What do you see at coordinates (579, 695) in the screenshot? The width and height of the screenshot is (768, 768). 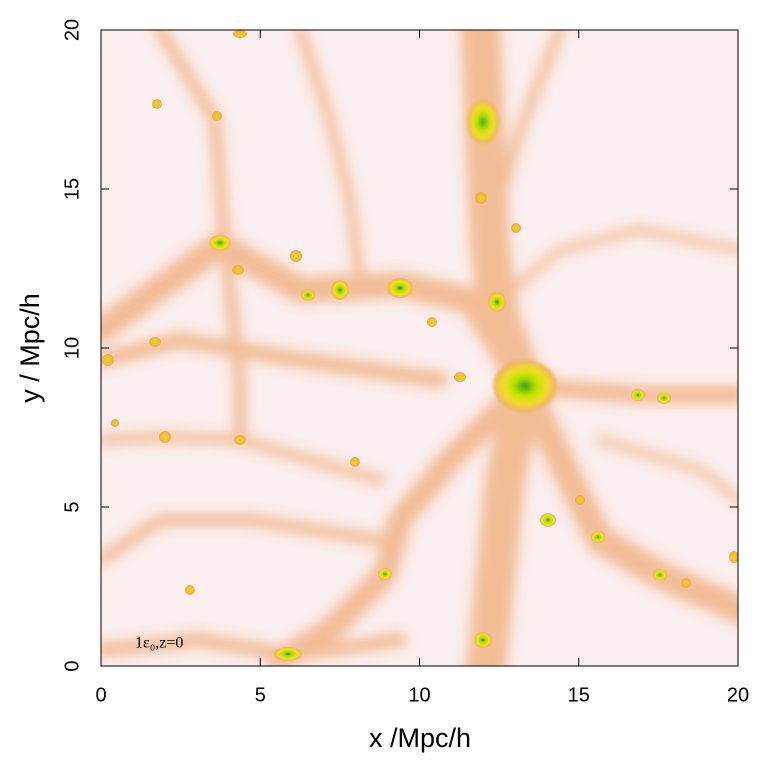 I see `x-tick-label: 15` at bounding box center [579, 695].